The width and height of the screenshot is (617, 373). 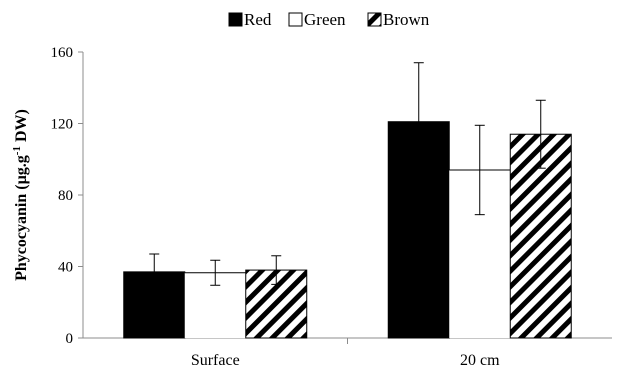 I want to click on x-tick-label: Surface, so click(x=215, y=360).